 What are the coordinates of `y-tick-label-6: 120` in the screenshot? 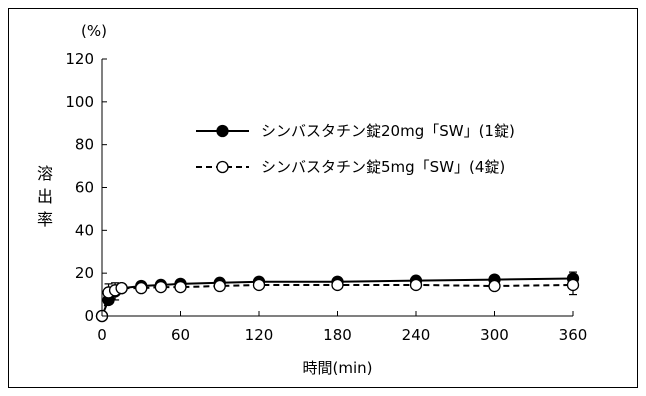 It's located at (79, 59).